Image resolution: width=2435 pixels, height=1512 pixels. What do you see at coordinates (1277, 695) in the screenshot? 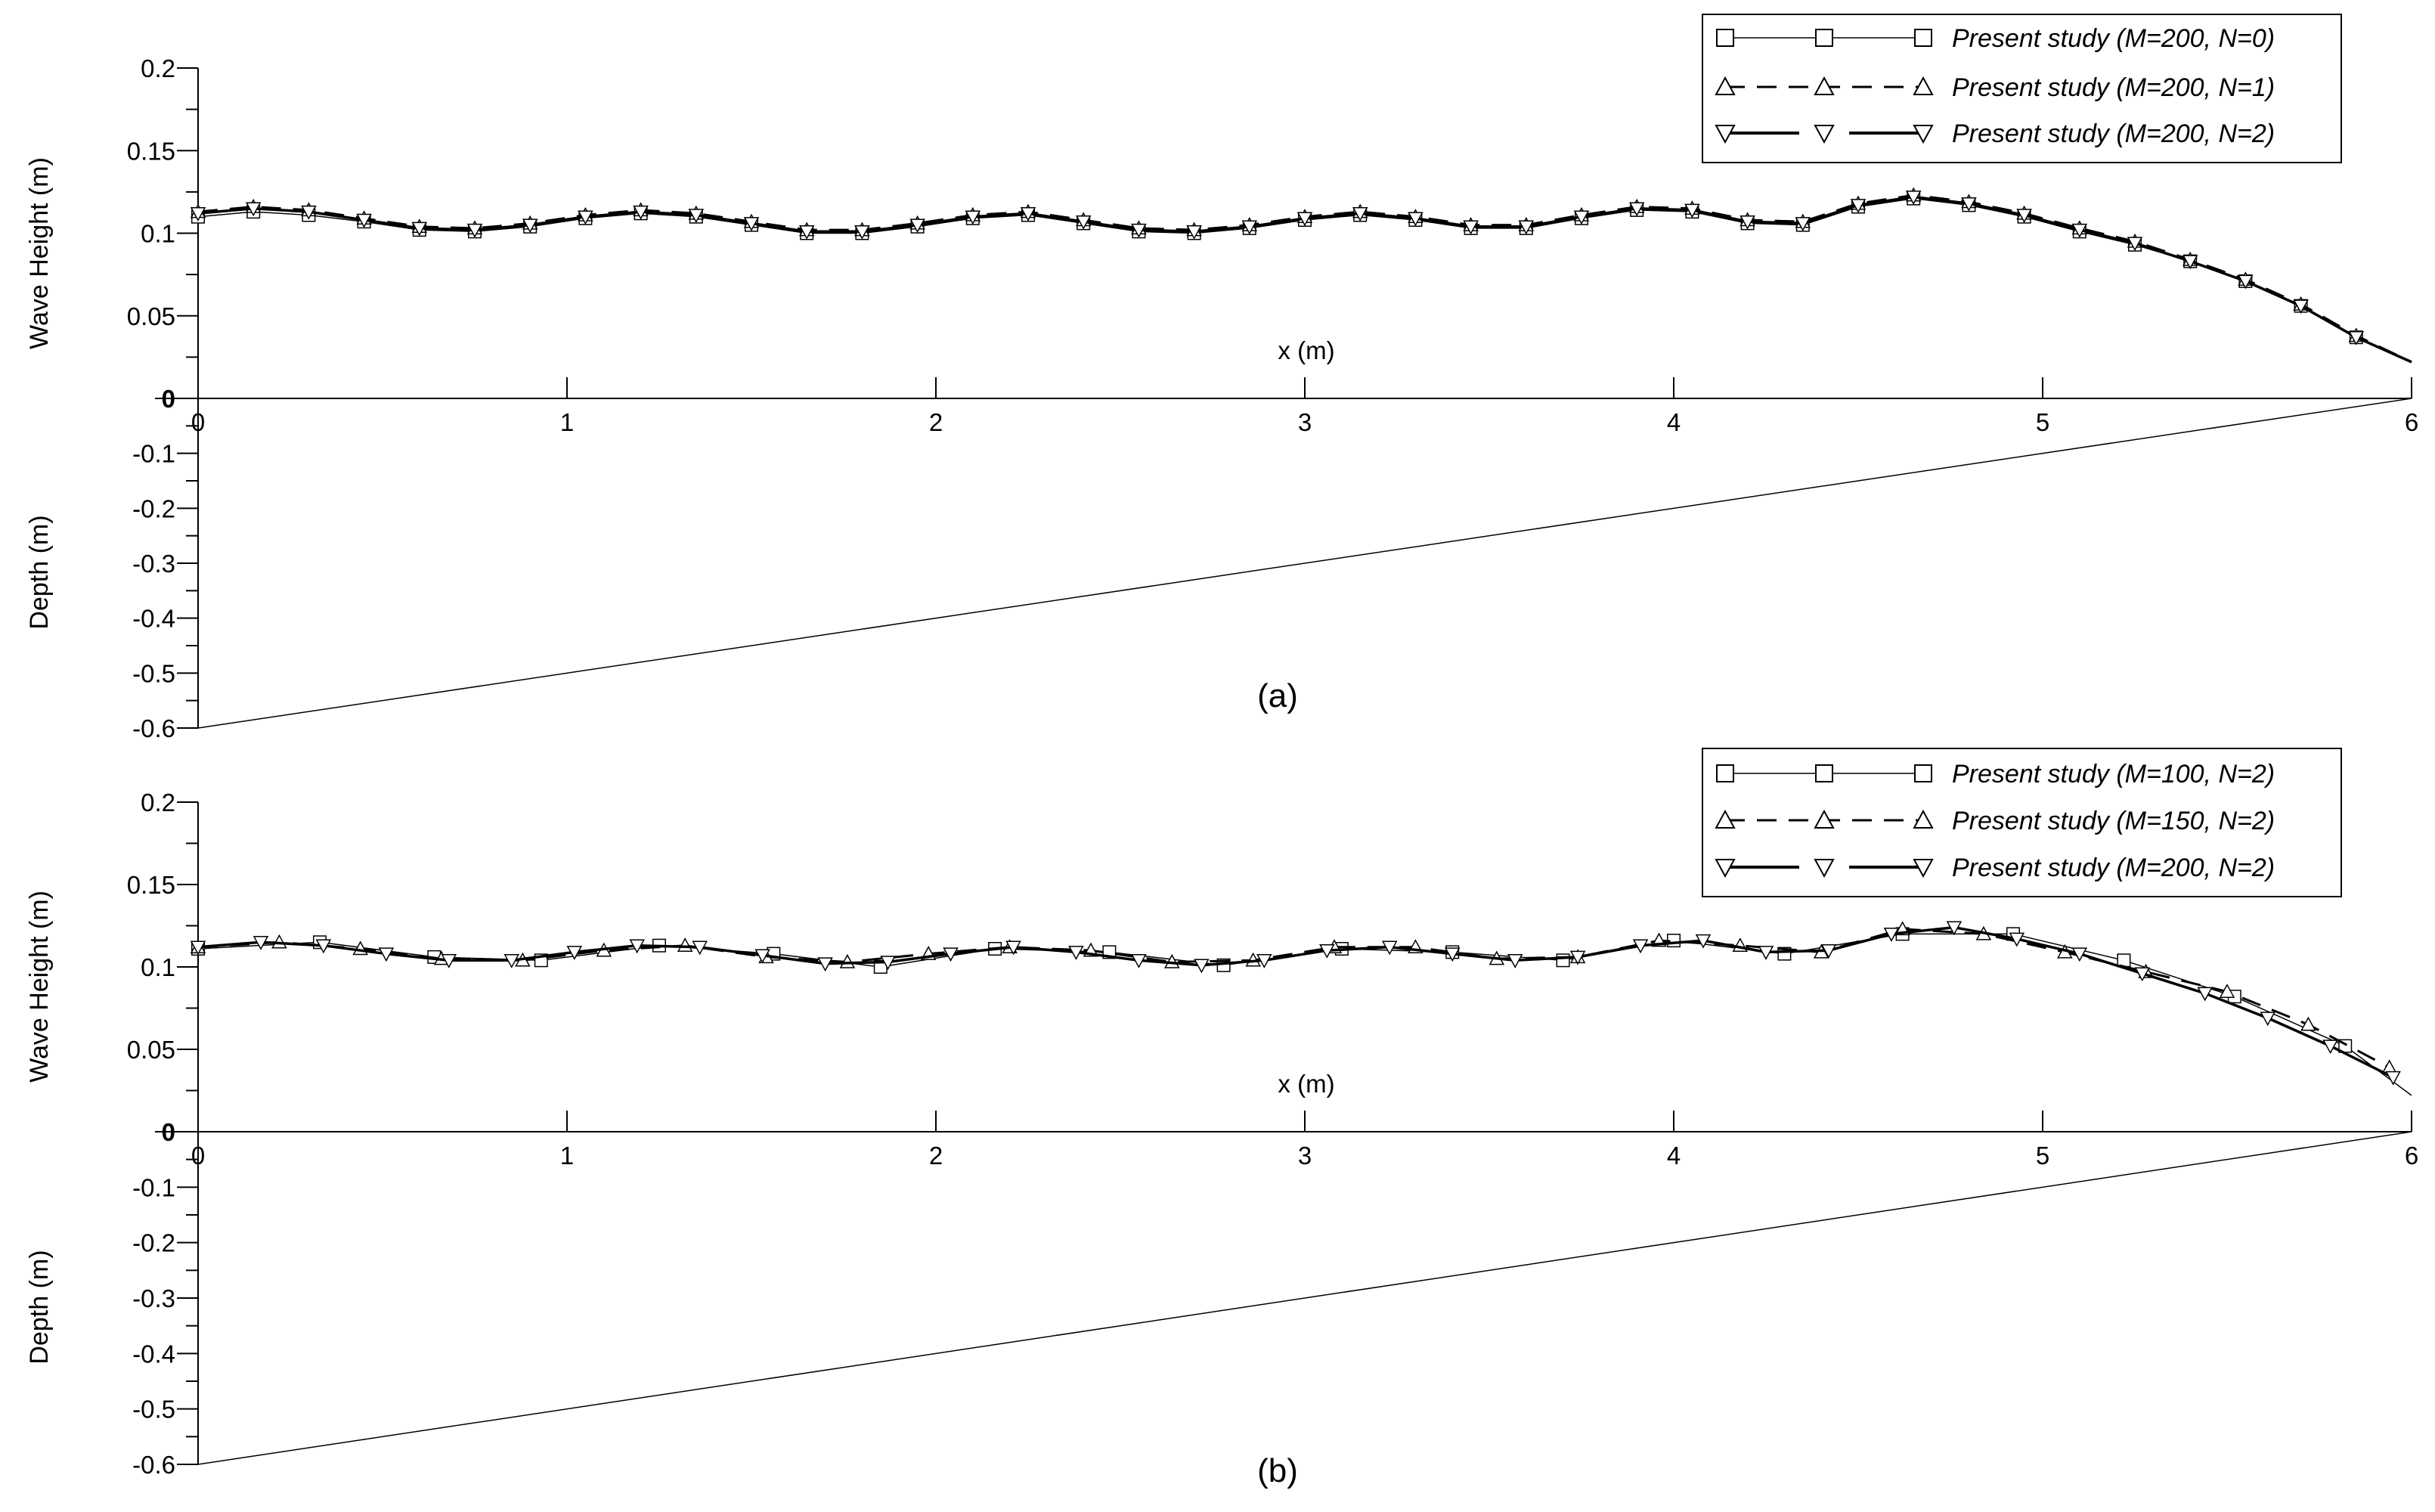
I see `panel-label: (a)` at bounding box center [1277, 695].